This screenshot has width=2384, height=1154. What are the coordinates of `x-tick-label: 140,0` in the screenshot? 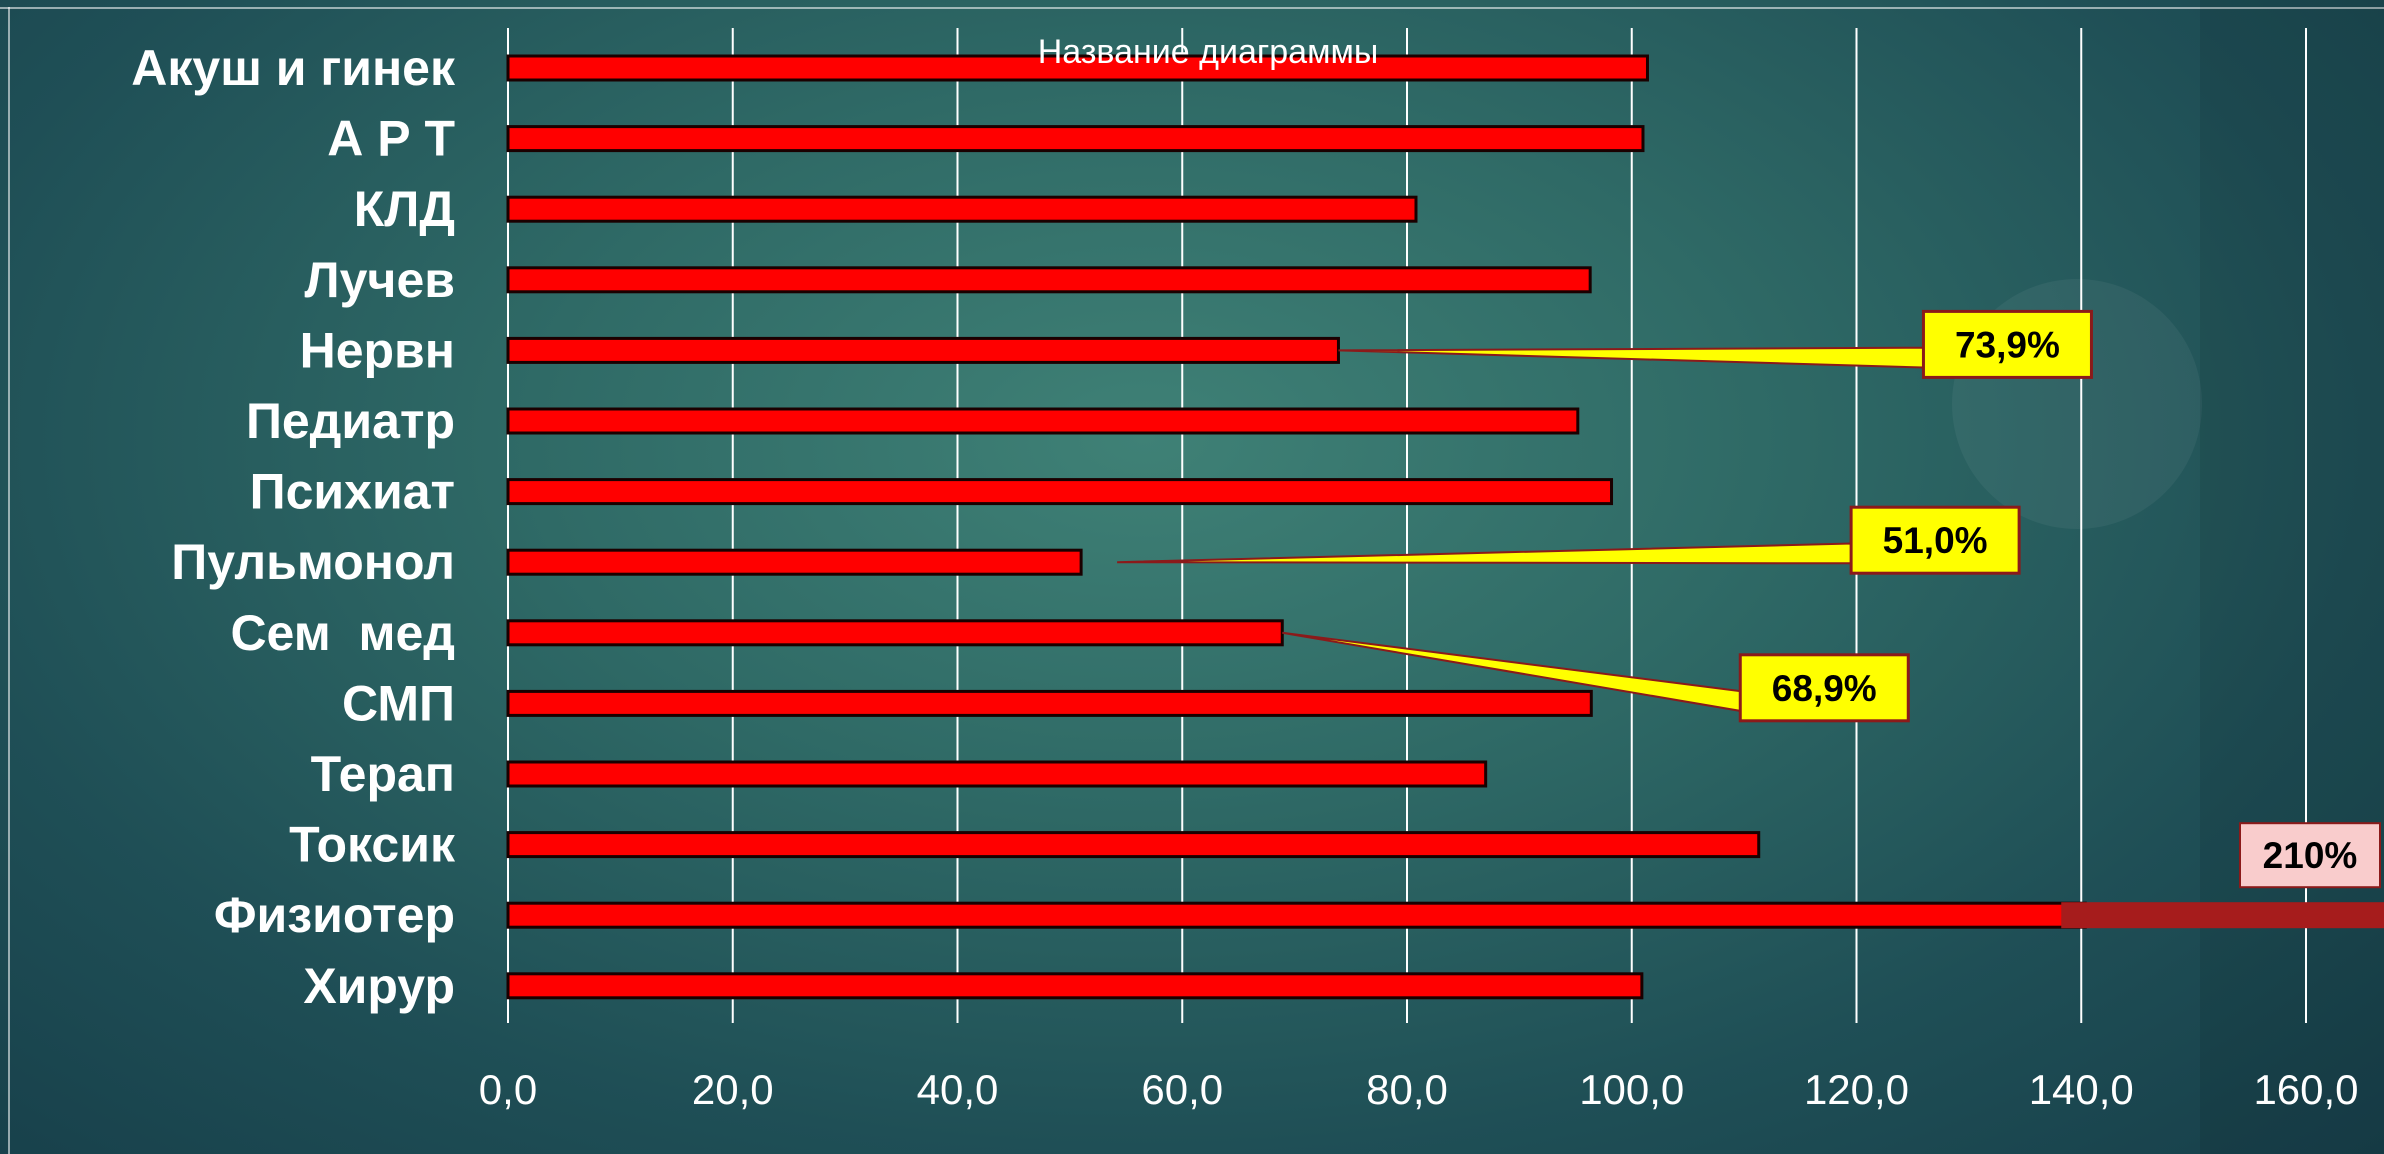 It's located at (2081, 1089).